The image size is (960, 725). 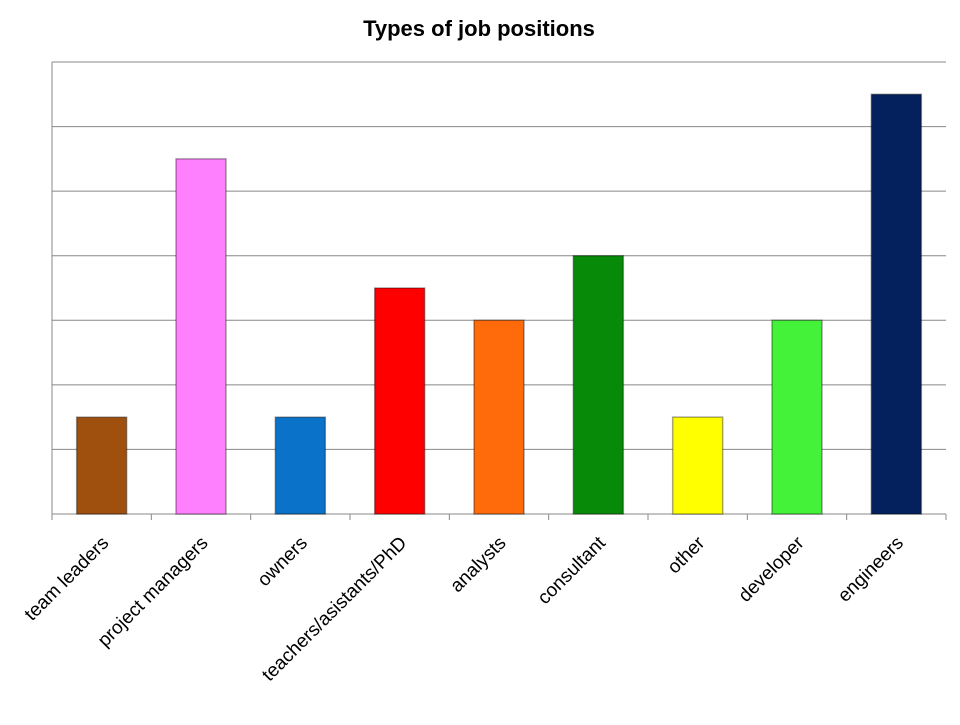 I want to click on x-tick-label: developer, so click(x=772, y=569).